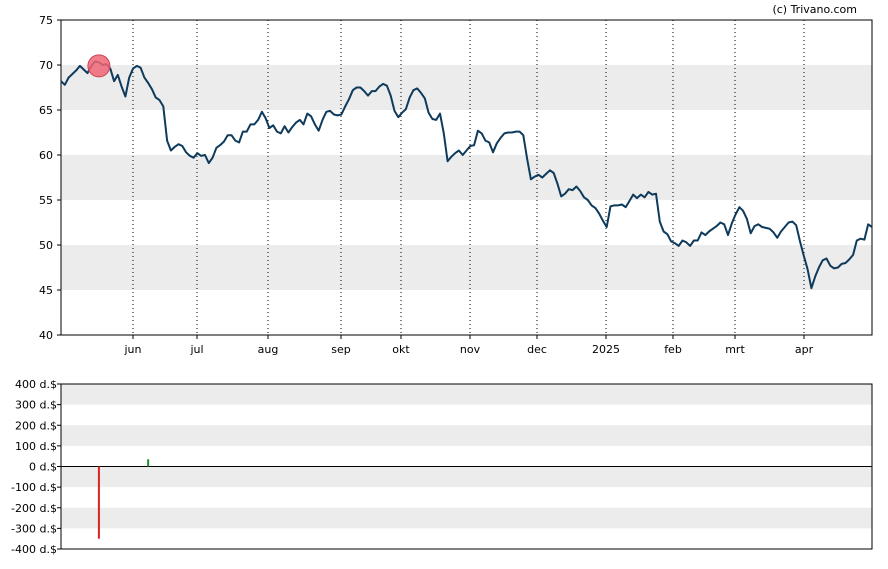 Image resolution: width=888 pixels, height=569 pixels. I want to click on event-marker, so click(99, 66).